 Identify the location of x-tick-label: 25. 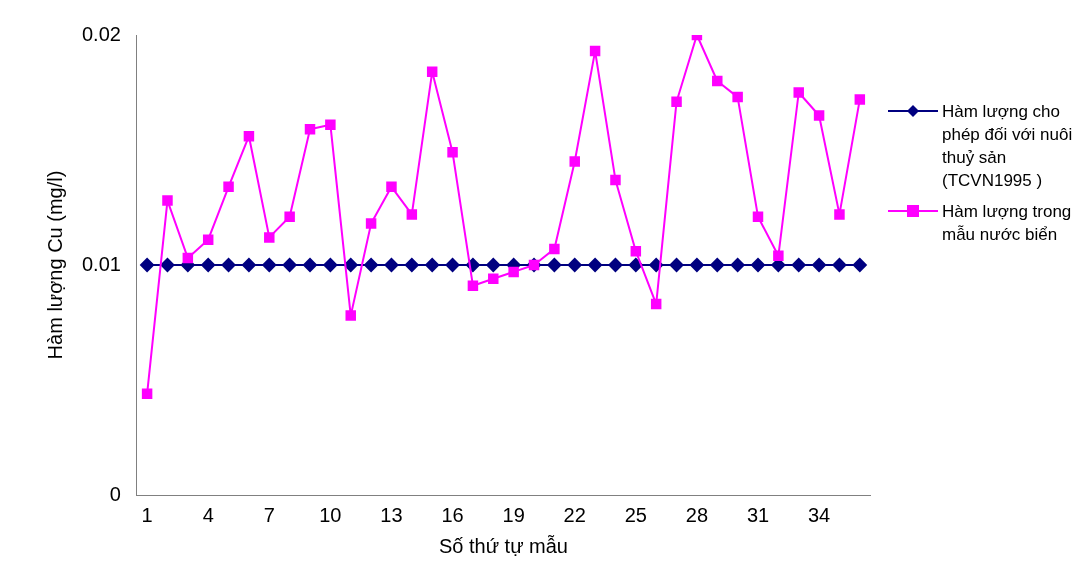
(635, 514).